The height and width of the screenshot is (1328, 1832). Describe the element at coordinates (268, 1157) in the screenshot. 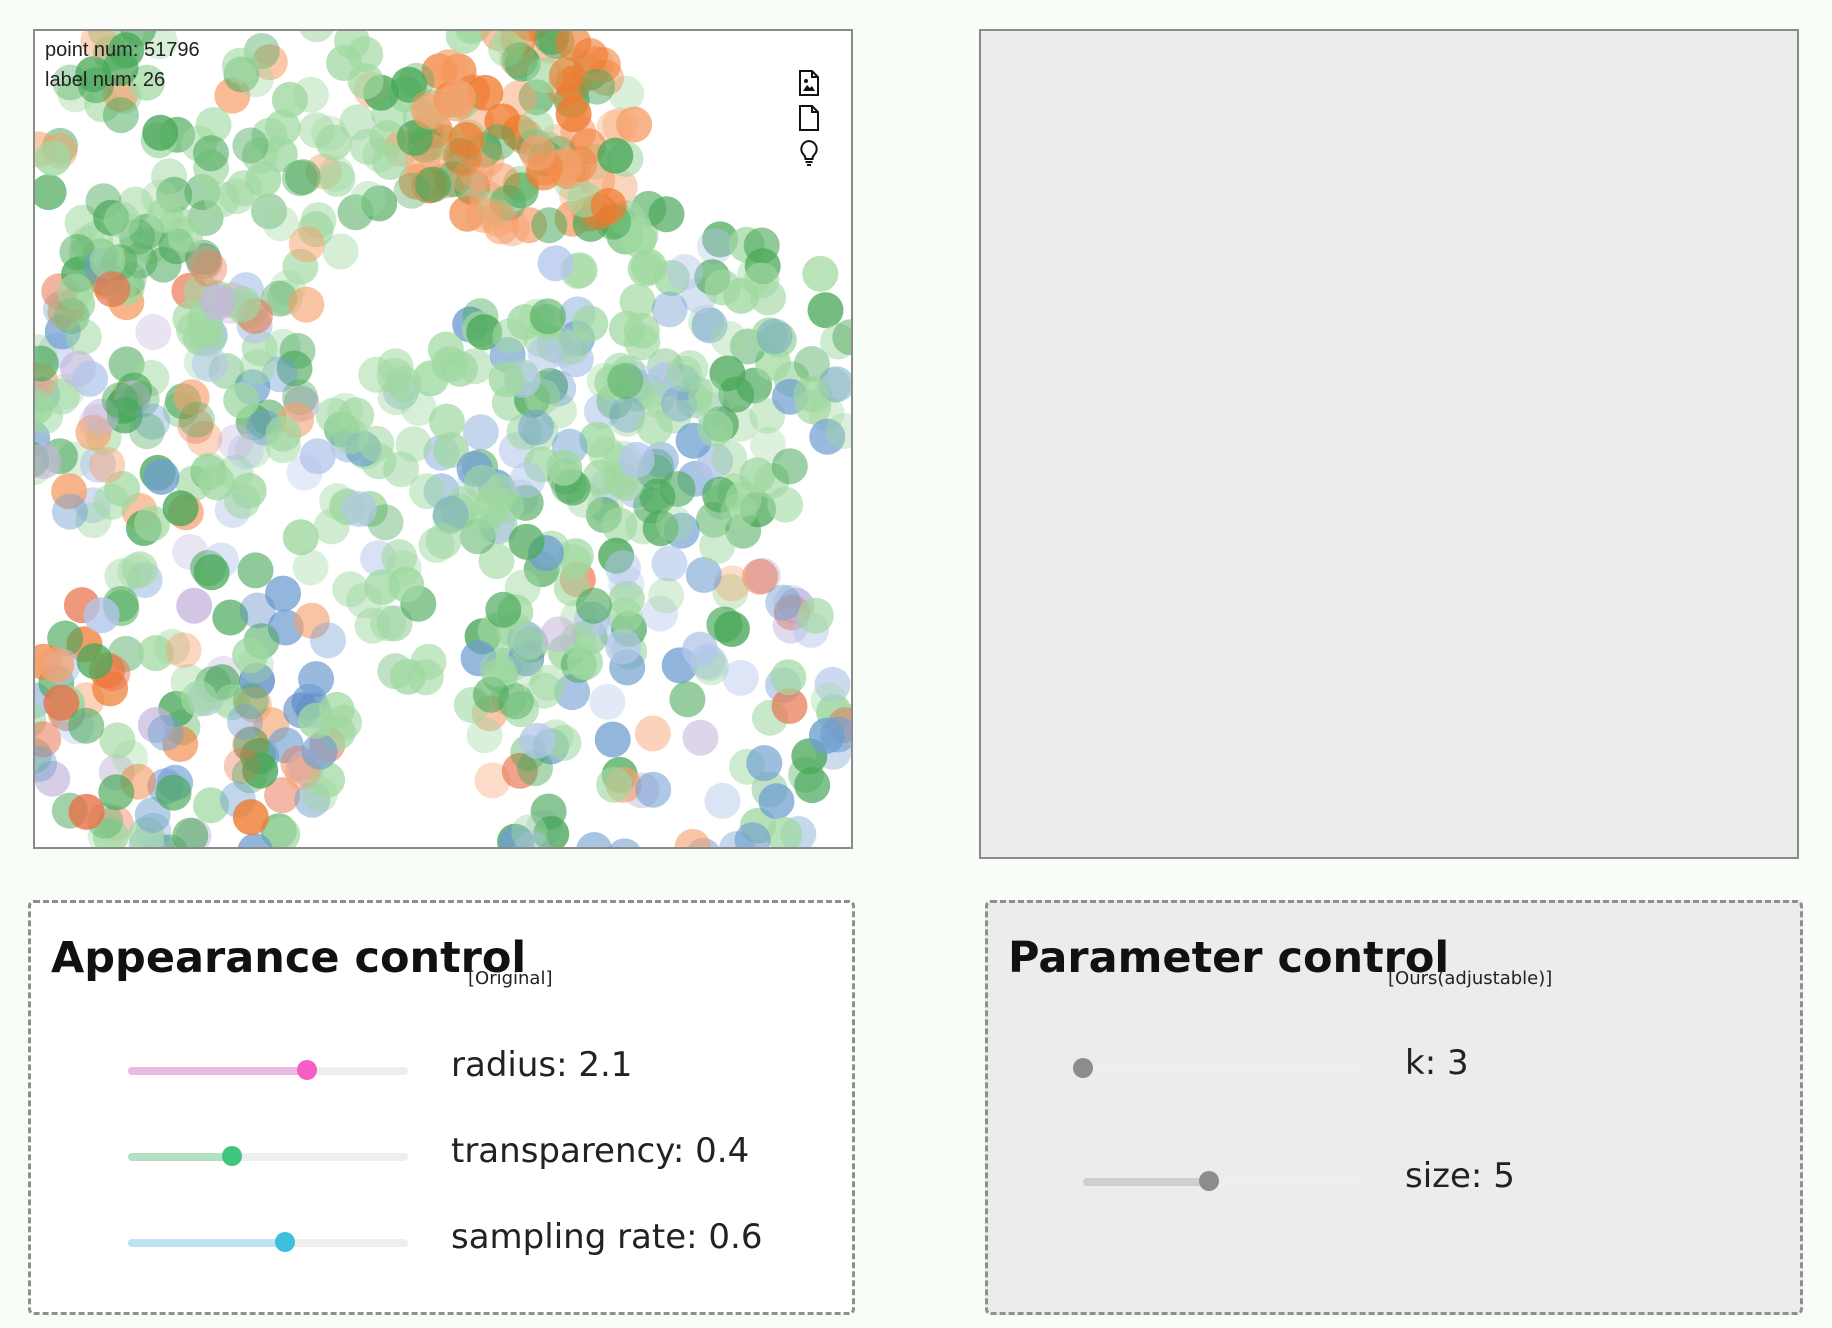

I see `transparency-slider` at that location.